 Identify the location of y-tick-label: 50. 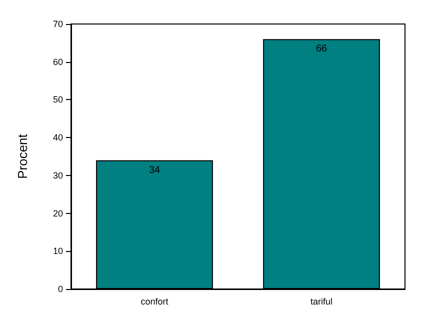
(57, 99).